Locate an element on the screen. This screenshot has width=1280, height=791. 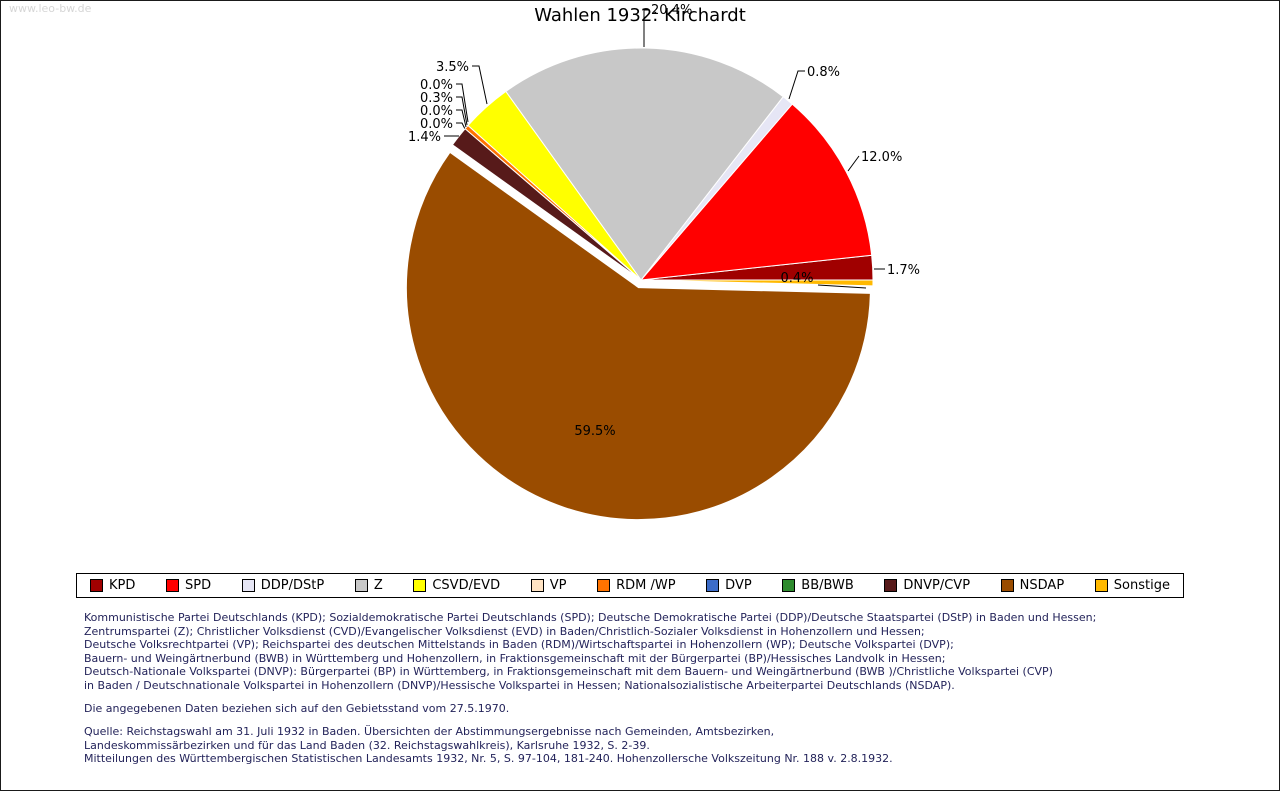
pie-label-vp: 0.0% is located at coordinates (436, 85).